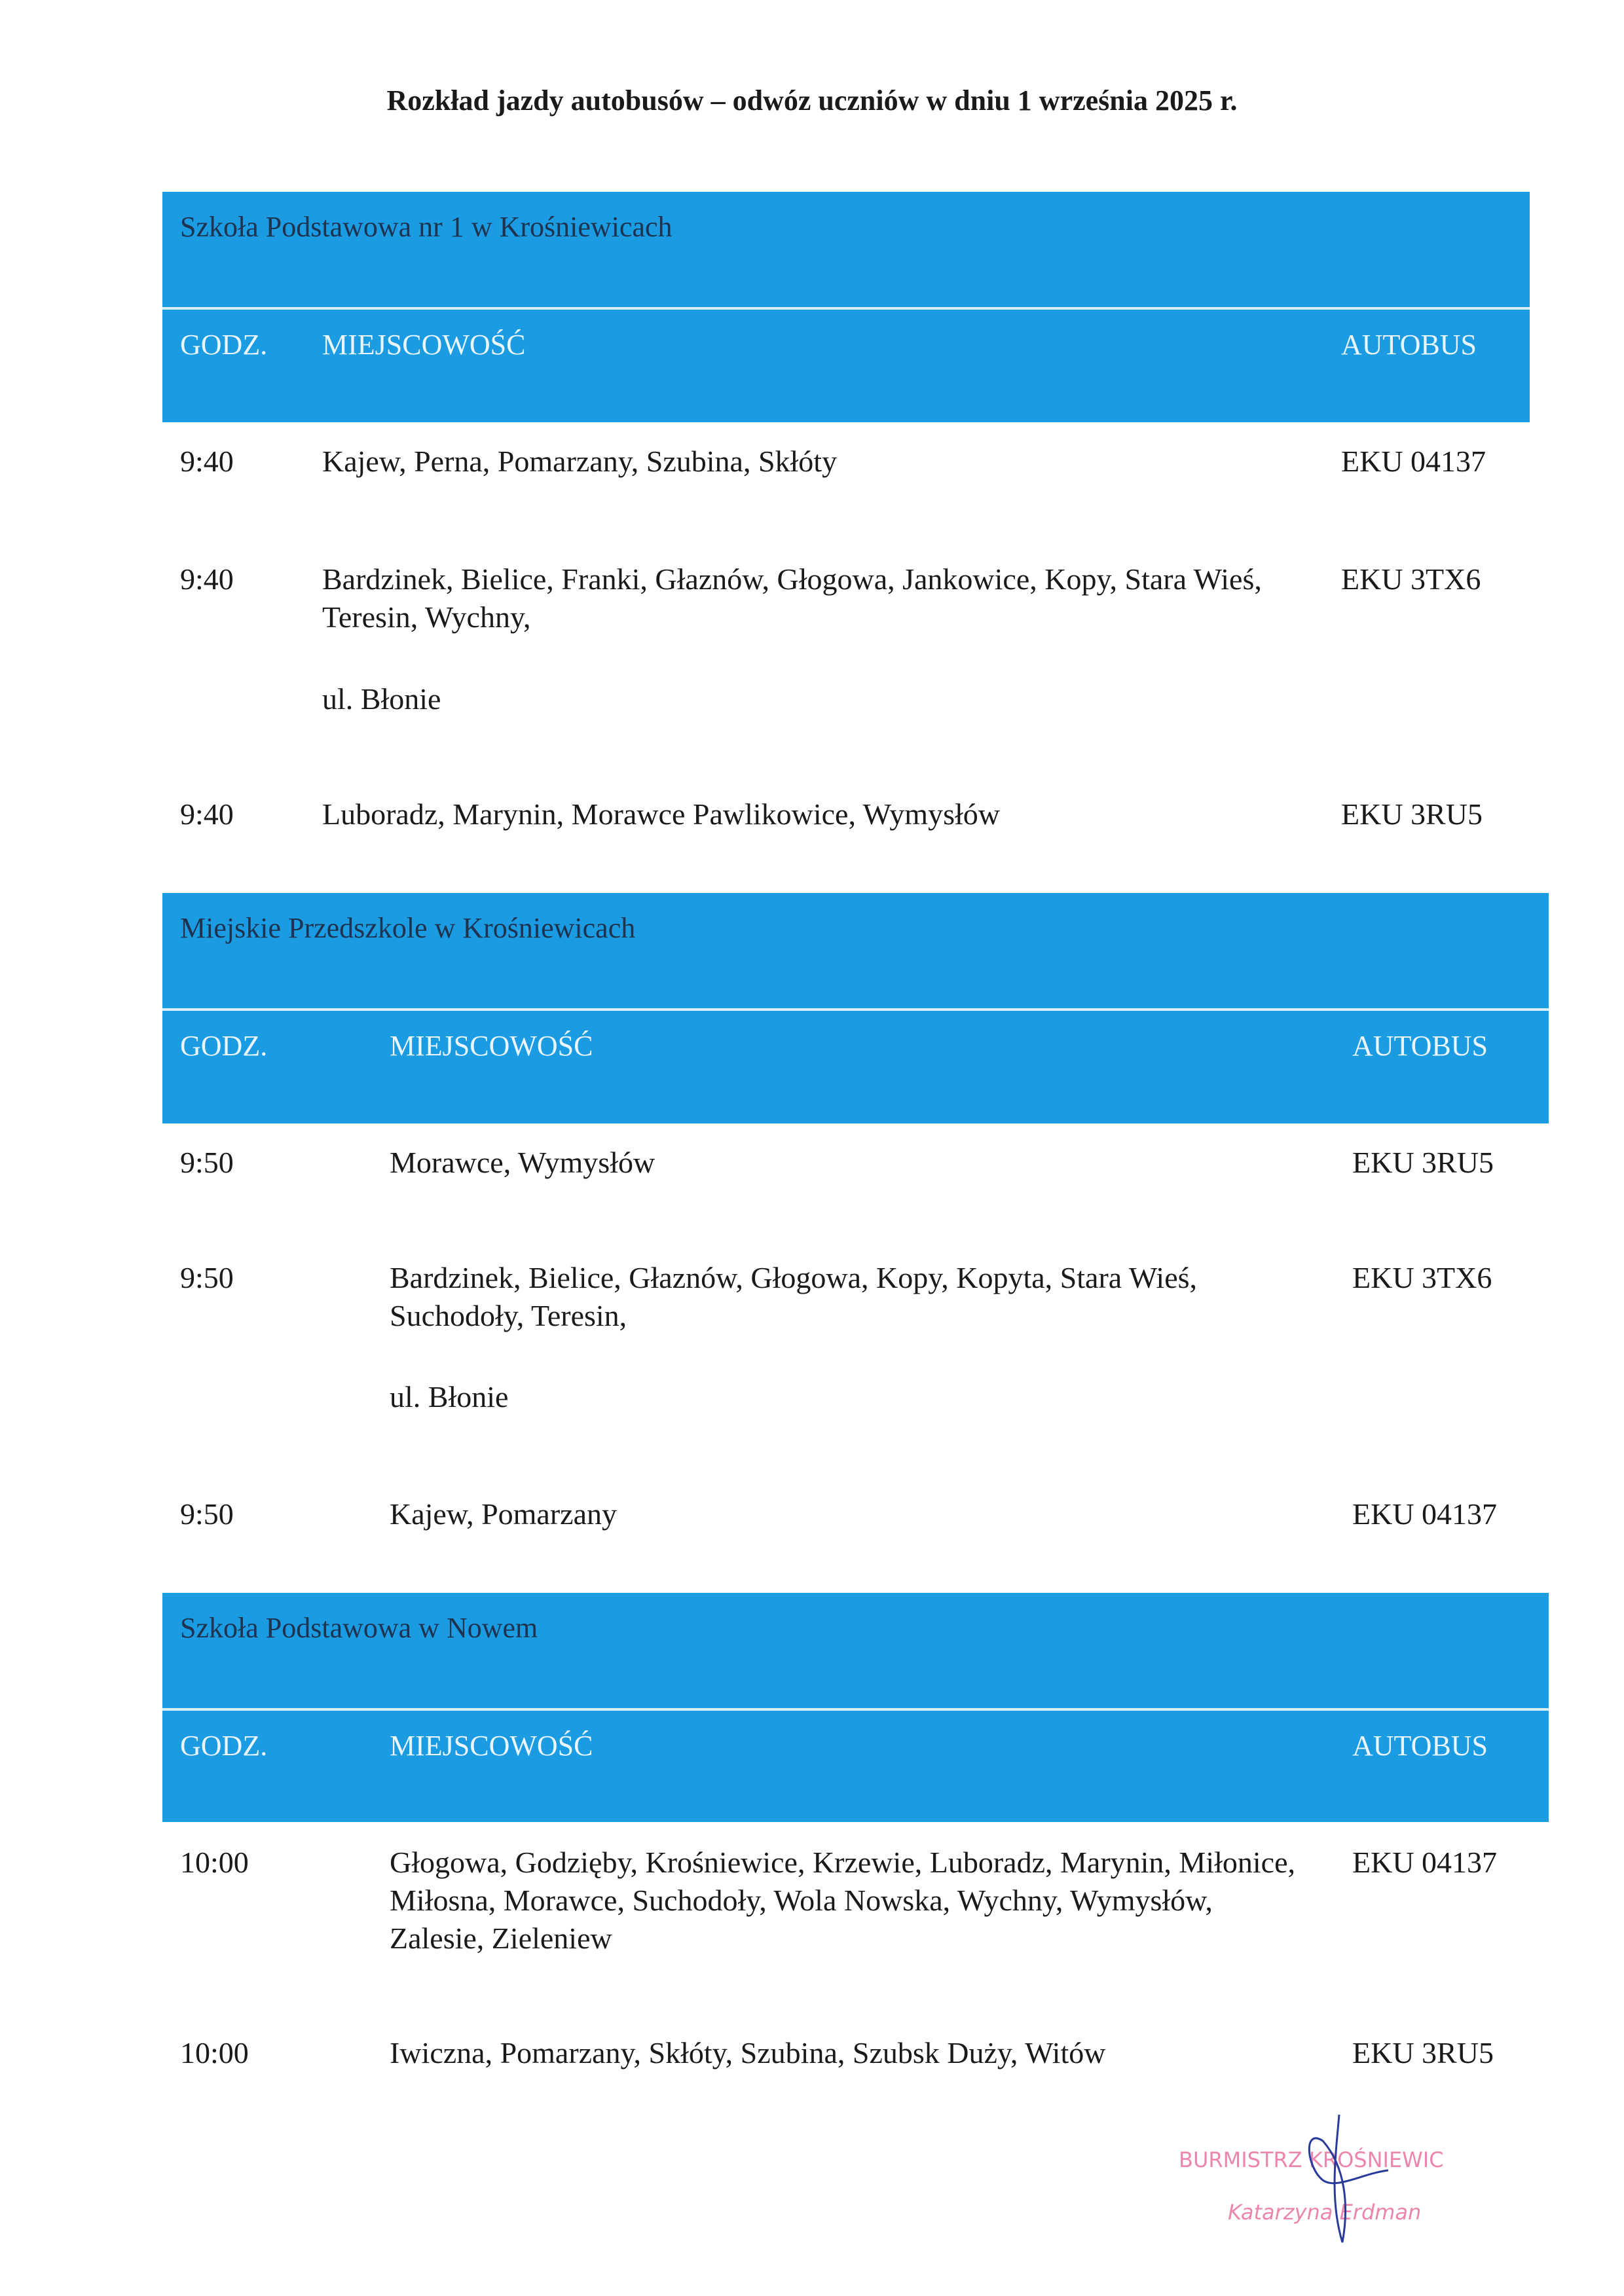 This screenshot has height=2296, width=1624. What do you see at coordinates (359, 1628) in the screenshot?
I see `section-title: Szkoła Podstawowa w Nowem` at bounding box center [359, 1628].